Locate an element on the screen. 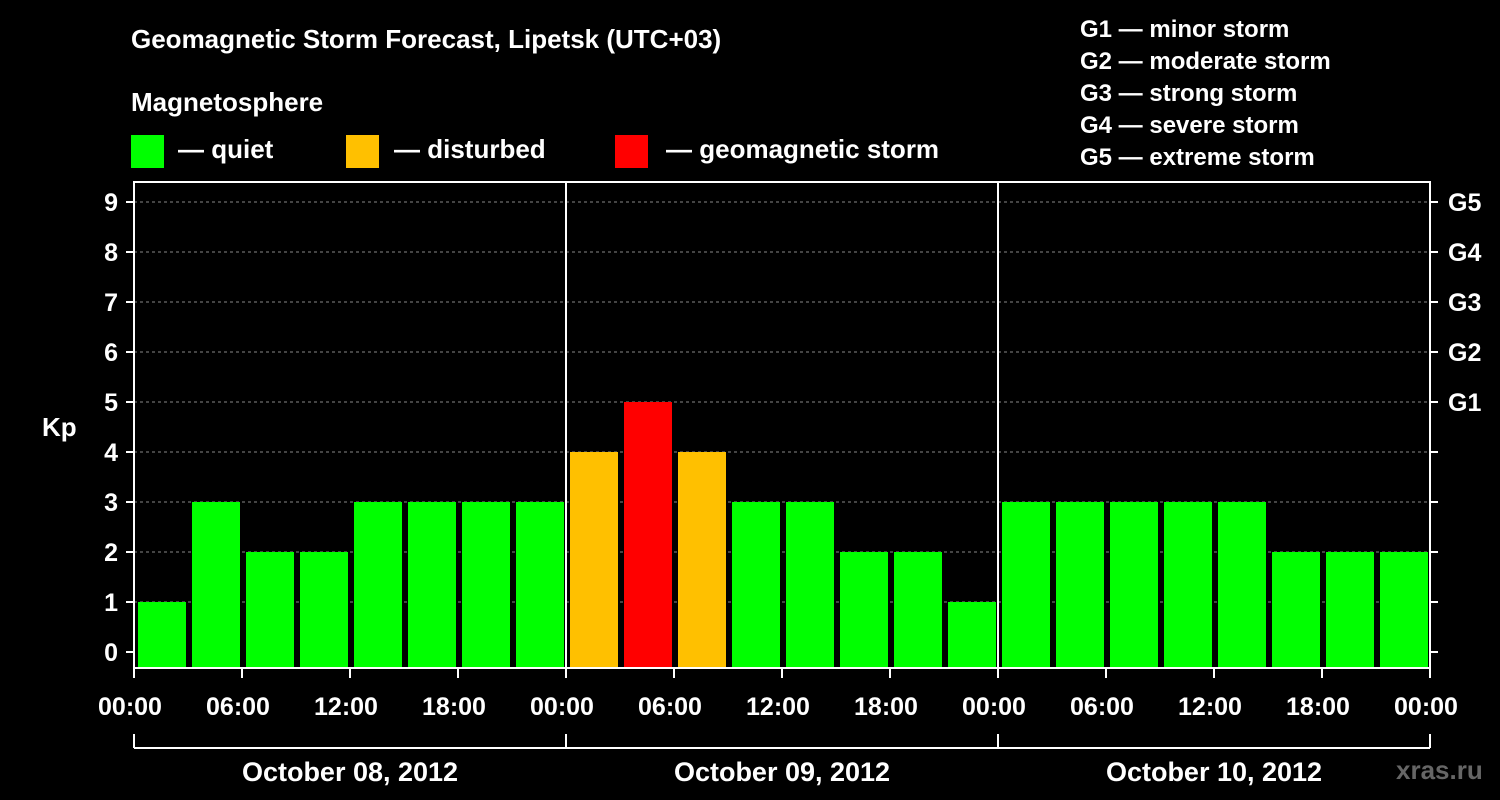 This screenshot has width=1500, height=800. storm-level-tick-label: G5 is located at coordinates (1464, 203).